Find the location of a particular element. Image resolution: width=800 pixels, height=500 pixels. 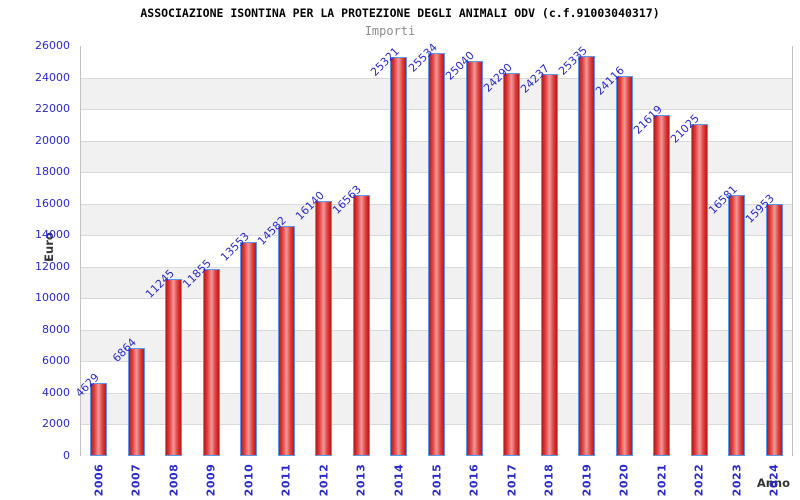

x-tick-label: 2014 is located at coordinates (399, 480).